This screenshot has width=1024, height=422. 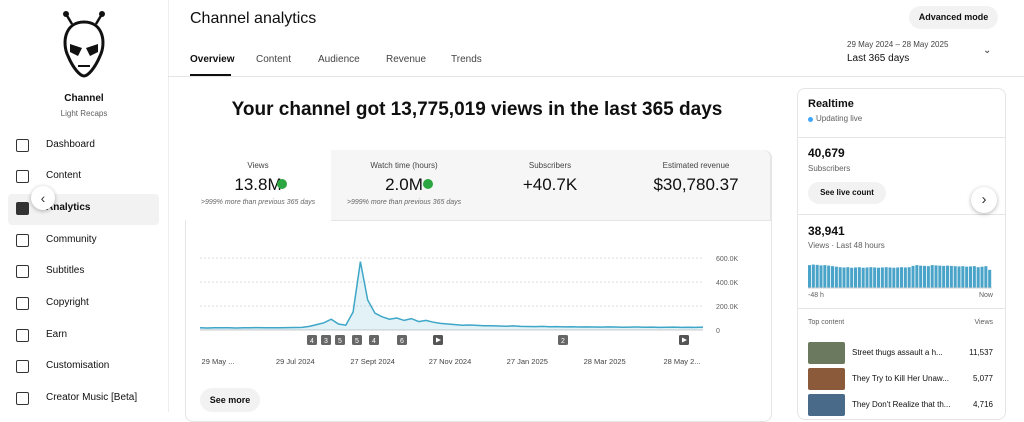 What do you see at coordinates (846, 245) in the screenshot?
I see `views-label: Views · Last 48 hours` at bounding box center [846, 245].